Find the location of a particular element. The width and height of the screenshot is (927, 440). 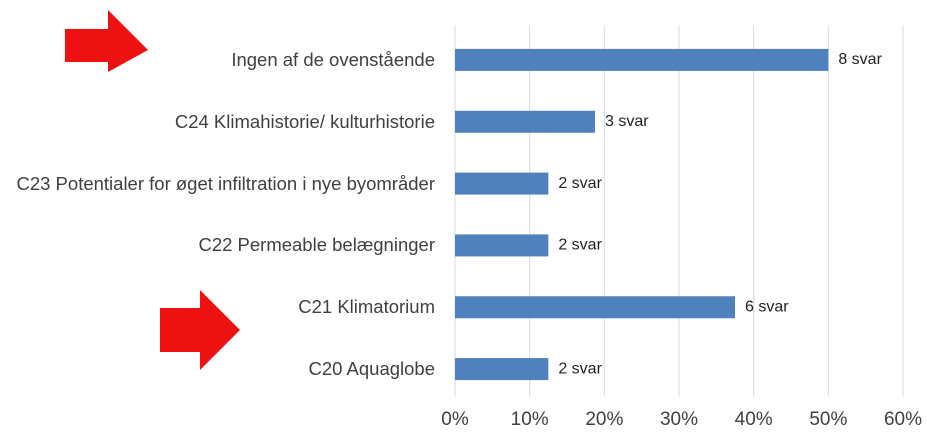

x-tick-label: 60% is located at coordinates (903, 419).